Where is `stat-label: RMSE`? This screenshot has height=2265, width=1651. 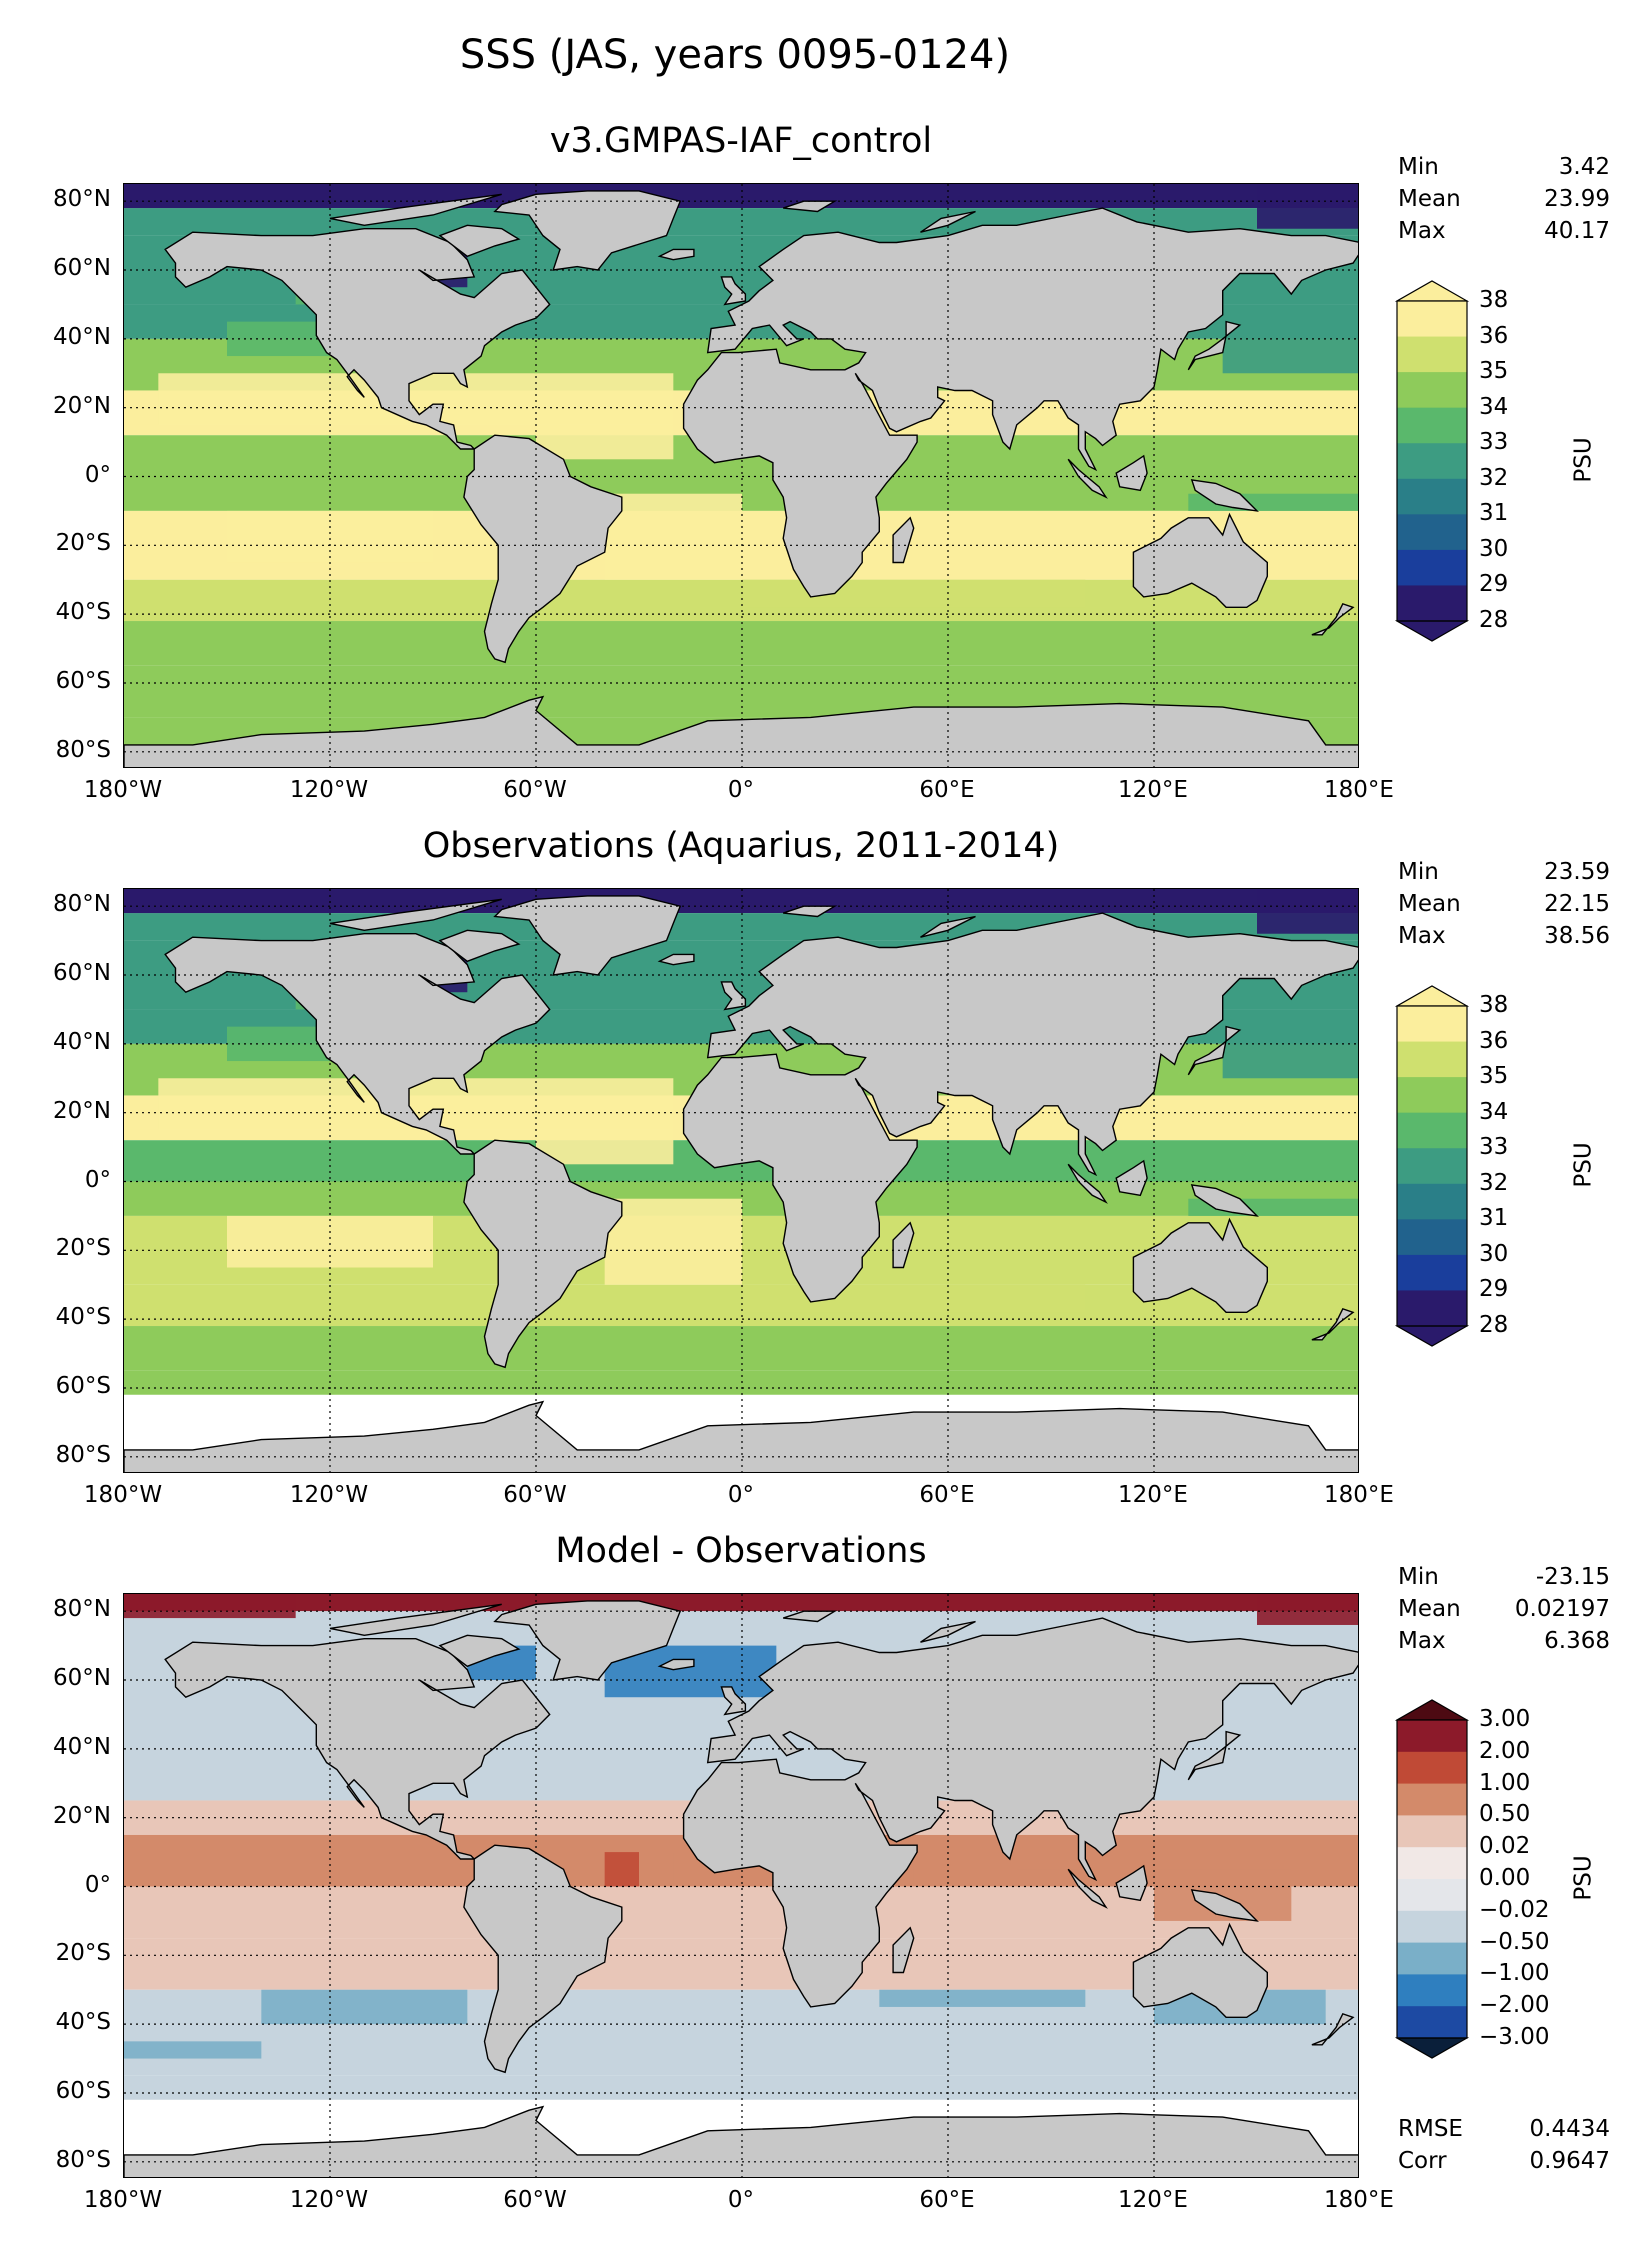 stat-label: RMSE is located at coordinates (1430, 2129).